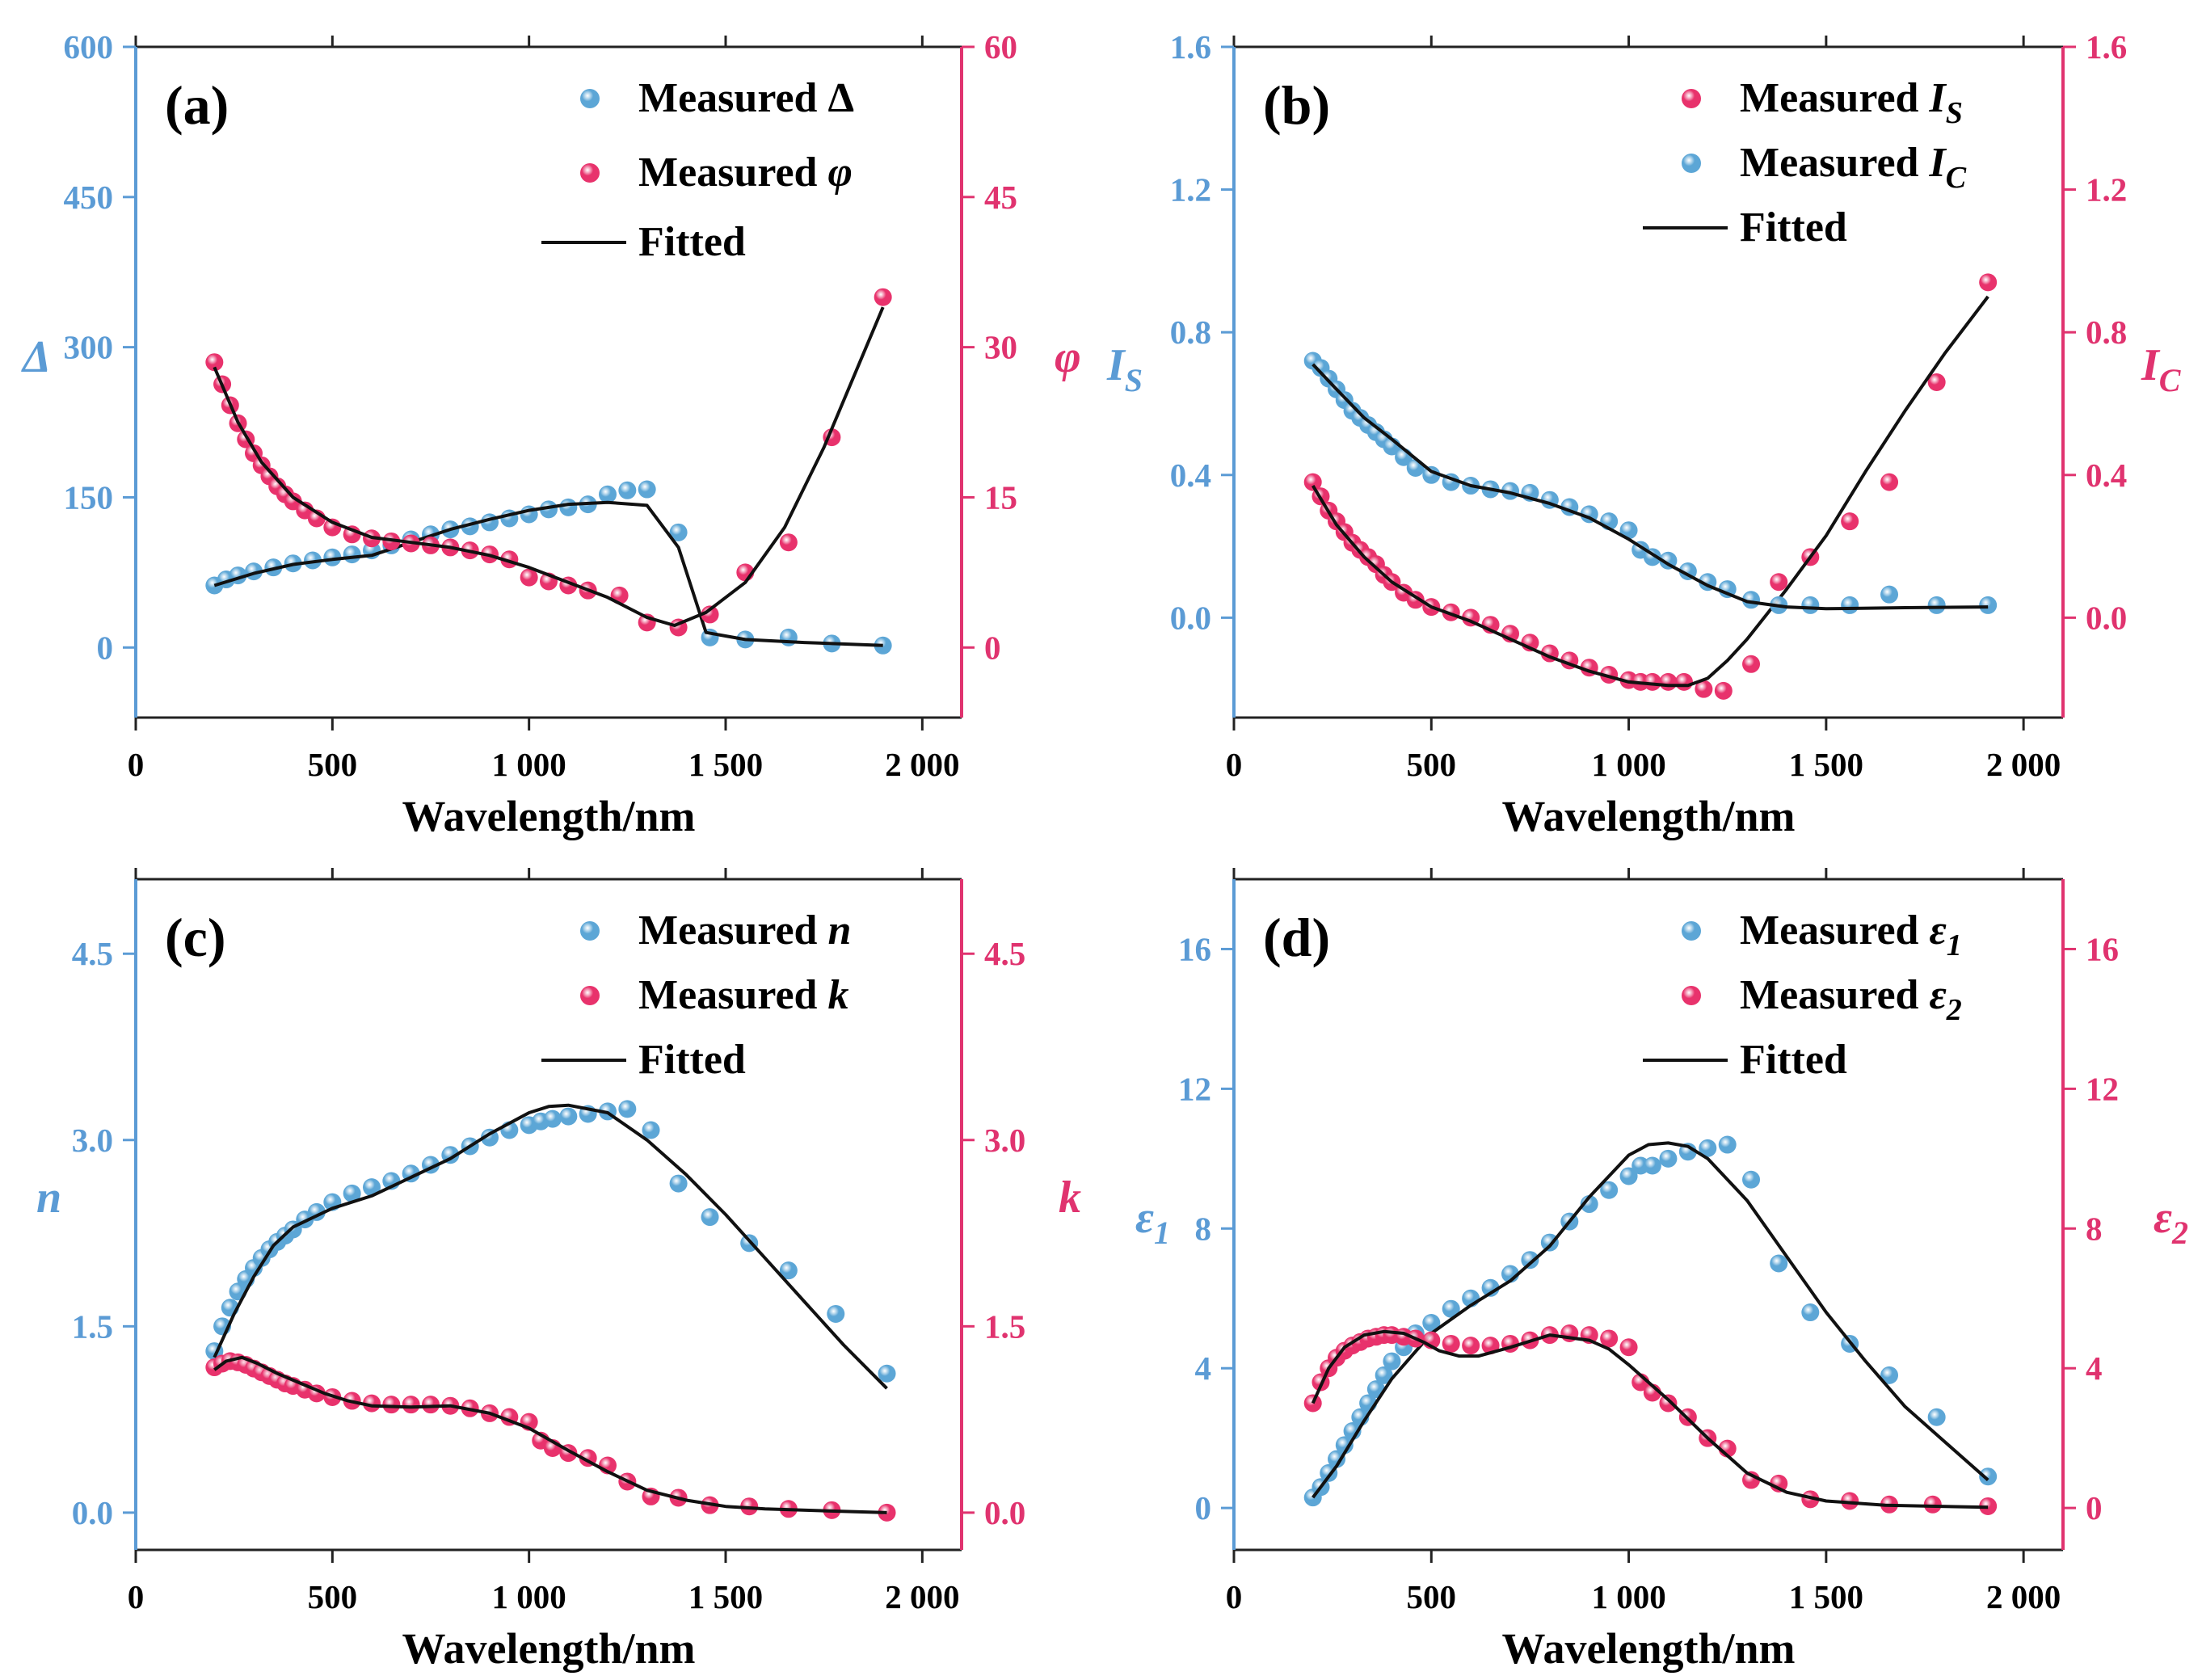  What do you see at coordinates (1000, 347) in the screenshot?
I see `y-right-tick-label: 30` at bounding box center [1000, 347].